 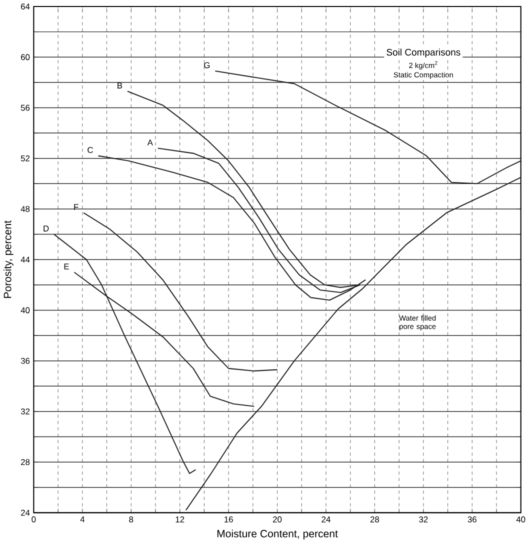 I want to click on x-tick-label: 40, so click(x=521, y=519).